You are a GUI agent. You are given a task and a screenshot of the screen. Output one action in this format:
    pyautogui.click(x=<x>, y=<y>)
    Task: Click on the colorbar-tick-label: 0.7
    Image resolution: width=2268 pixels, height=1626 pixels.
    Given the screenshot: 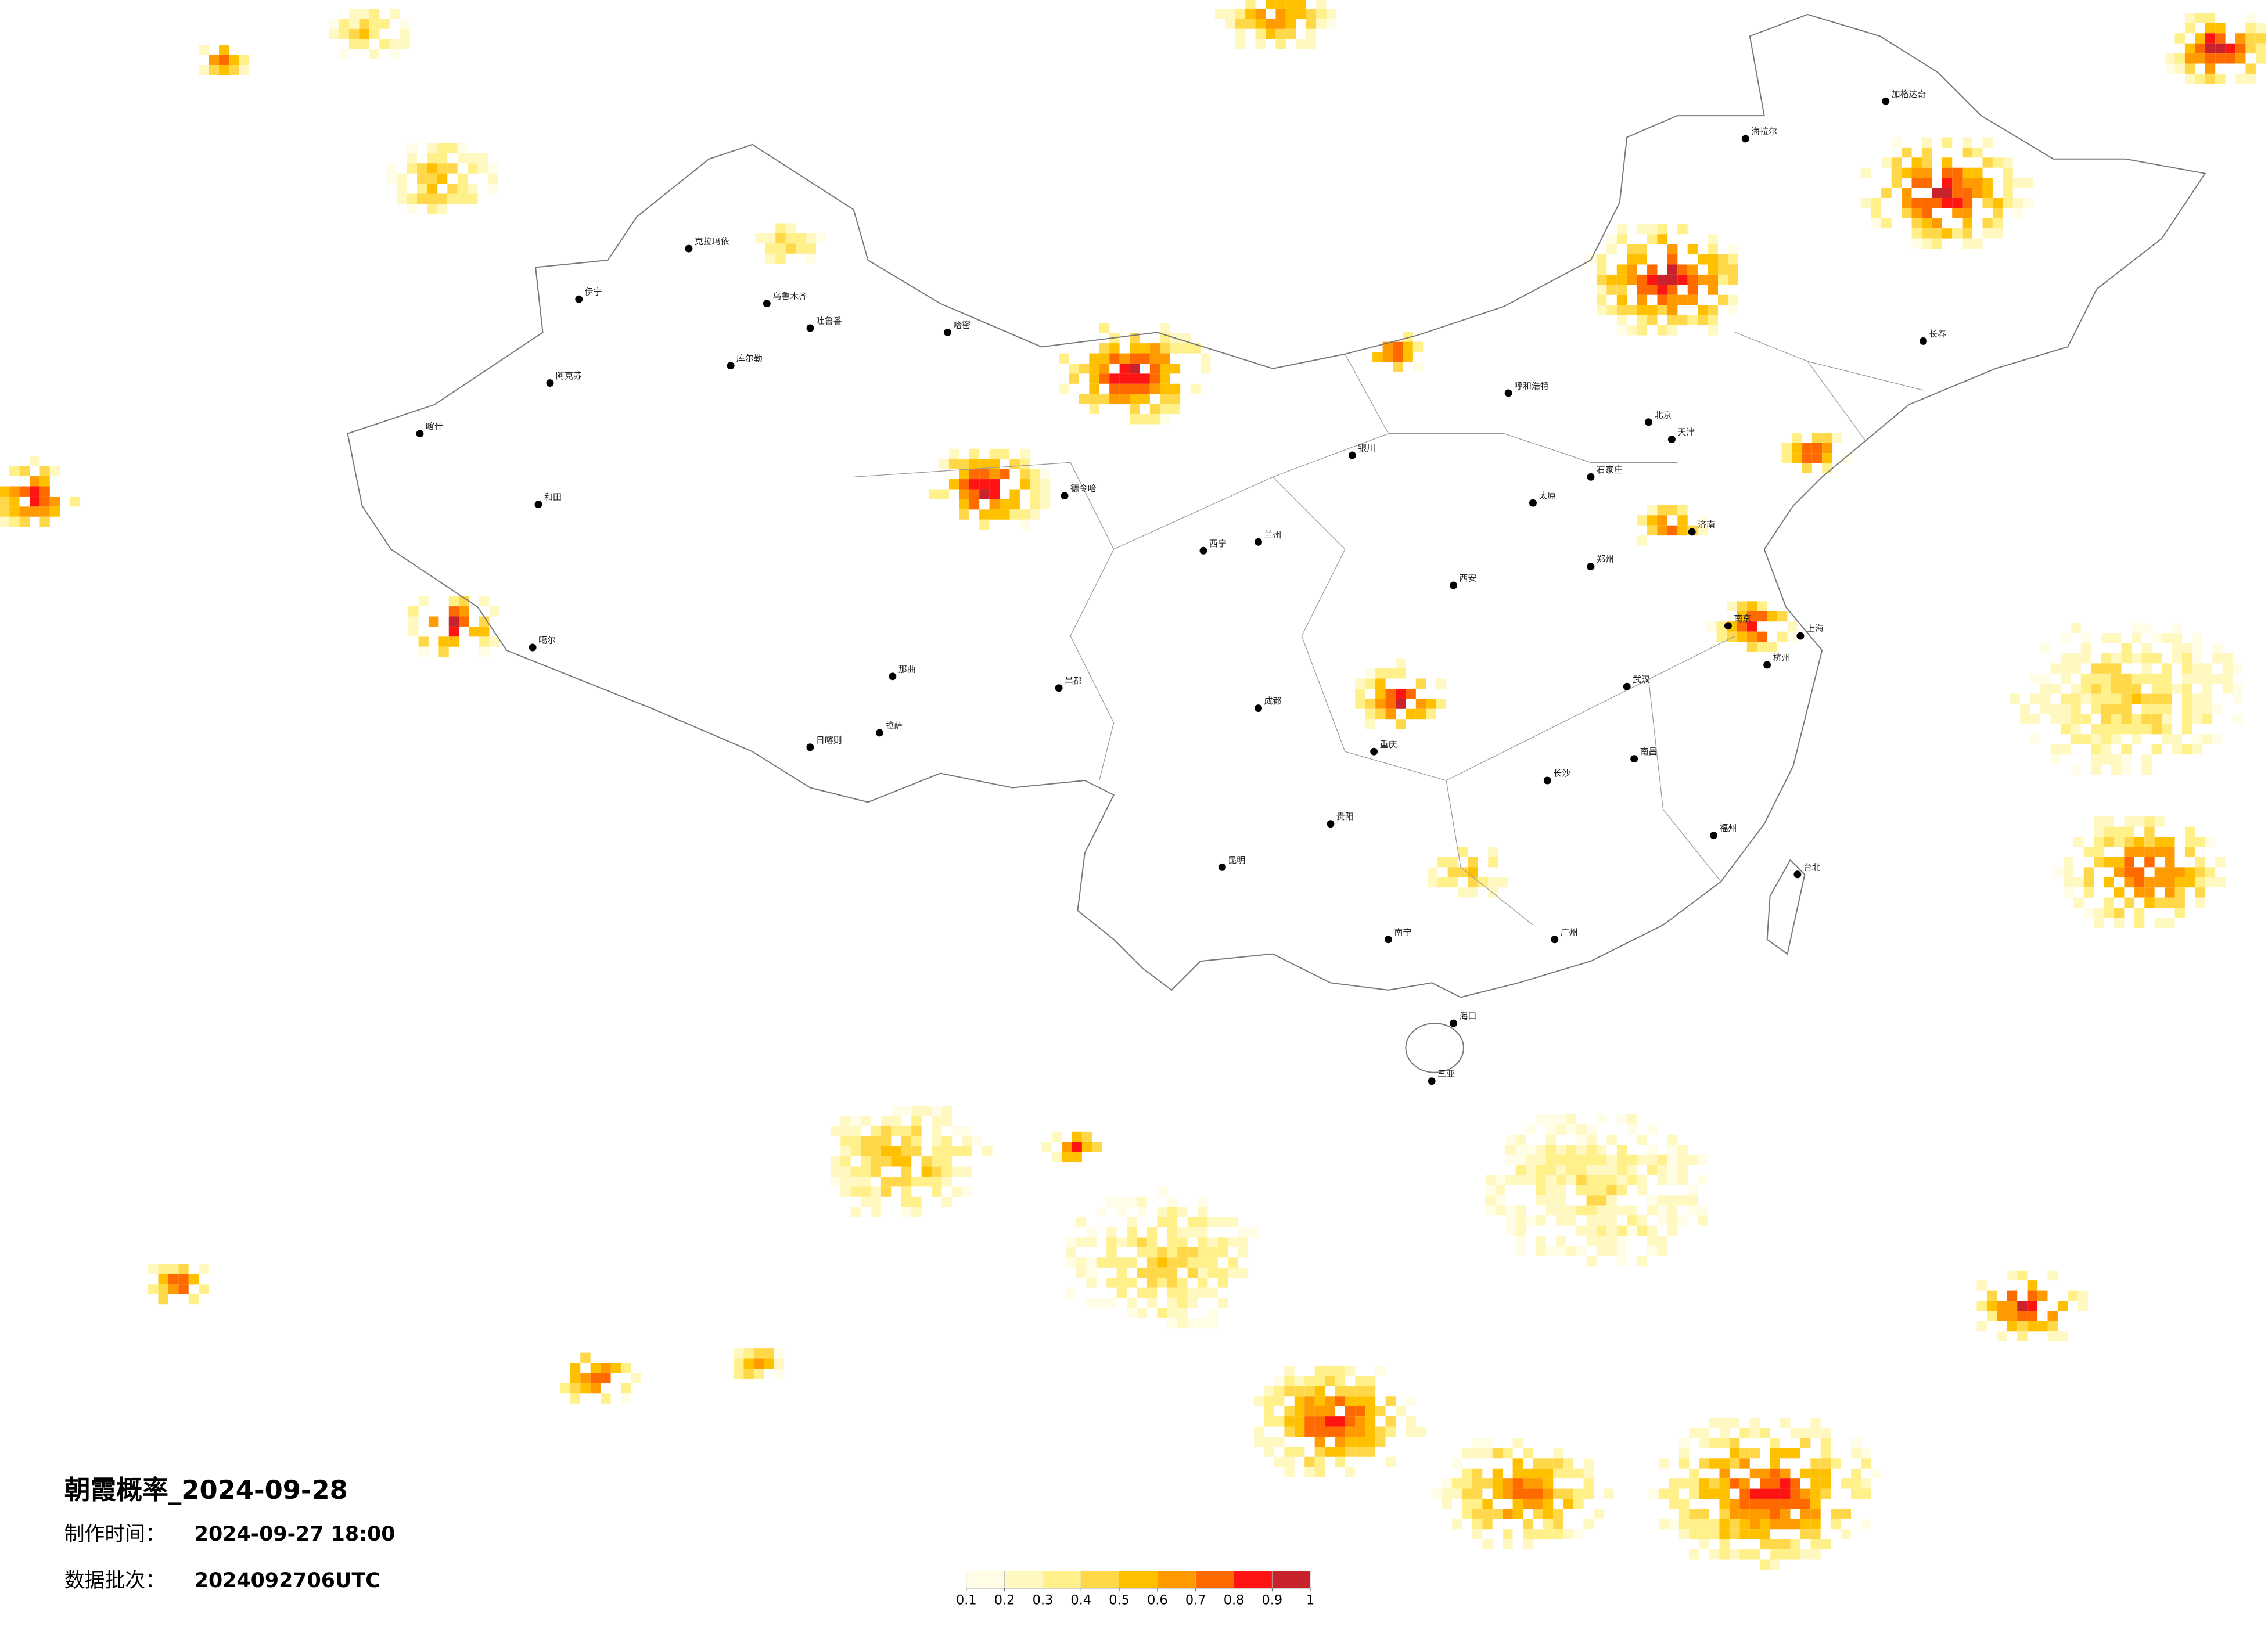 What is the action you would take?
    pyautogui.click(x=1195, y=1600)
    